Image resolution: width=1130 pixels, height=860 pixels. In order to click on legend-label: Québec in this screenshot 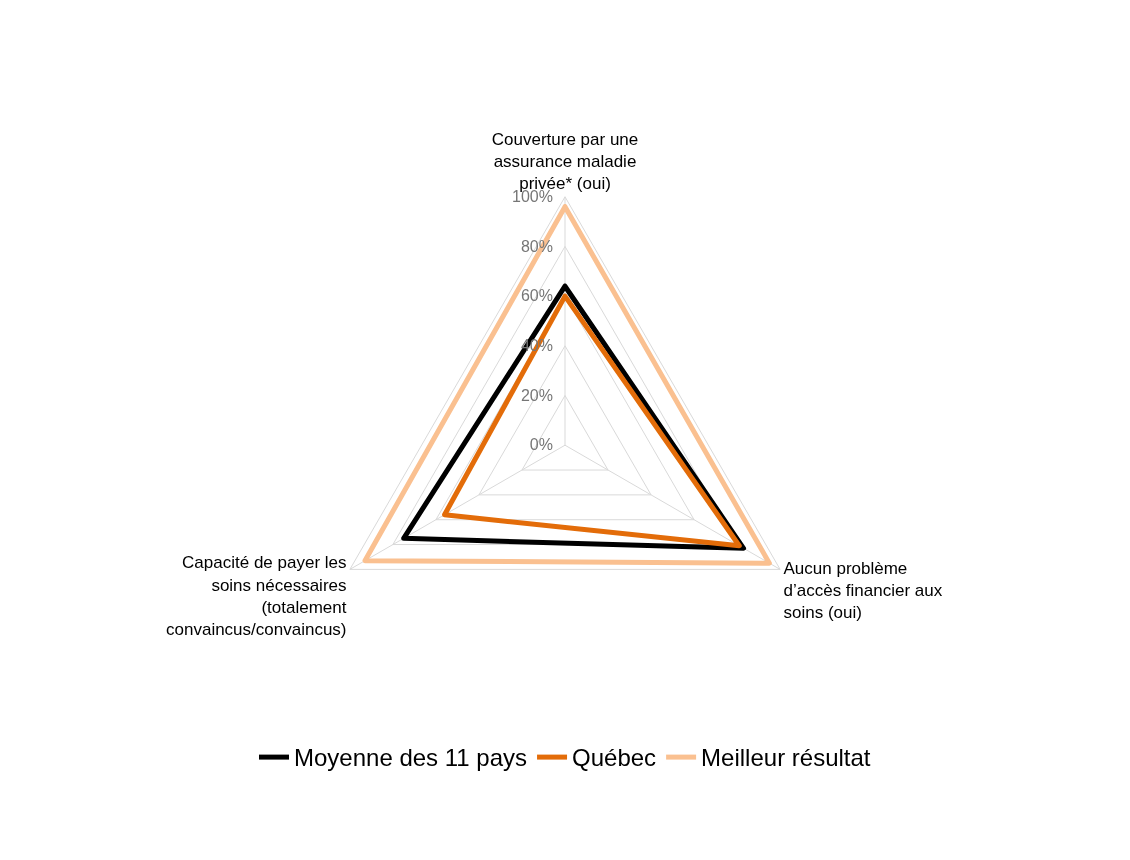, I will do `click(614, 758)`.